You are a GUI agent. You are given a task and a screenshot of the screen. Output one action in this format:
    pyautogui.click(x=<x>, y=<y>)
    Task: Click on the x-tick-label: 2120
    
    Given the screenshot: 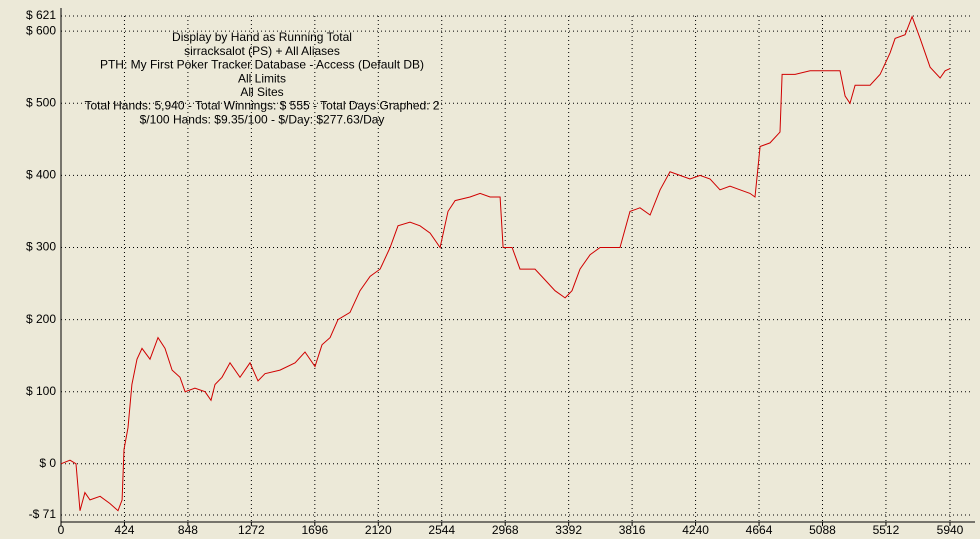 What is the action you would take?
    pyautogui.click(x=378, y=530)
    